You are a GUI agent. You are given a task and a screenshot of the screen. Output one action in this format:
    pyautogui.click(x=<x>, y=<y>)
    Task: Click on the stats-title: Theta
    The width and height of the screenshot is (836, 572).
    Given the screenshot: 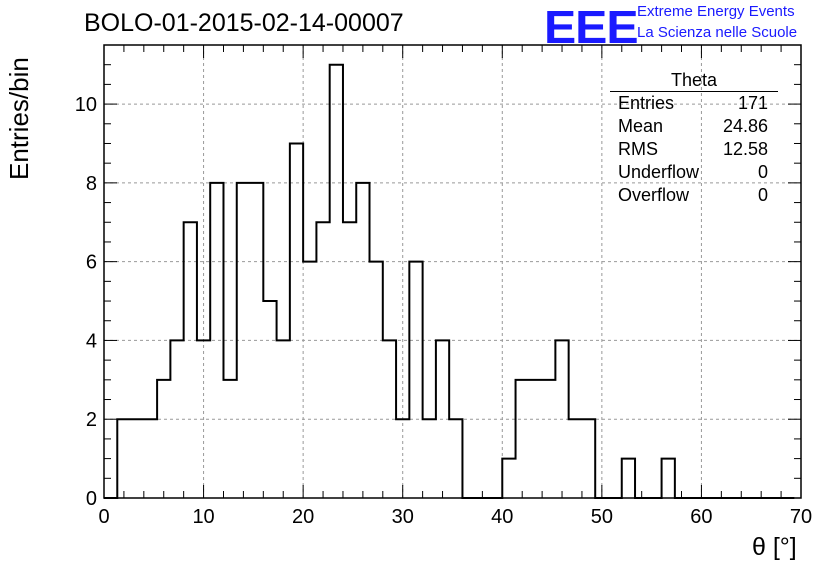 What is the action you would take?
    pyautogui.click(x=694, y=81)
    